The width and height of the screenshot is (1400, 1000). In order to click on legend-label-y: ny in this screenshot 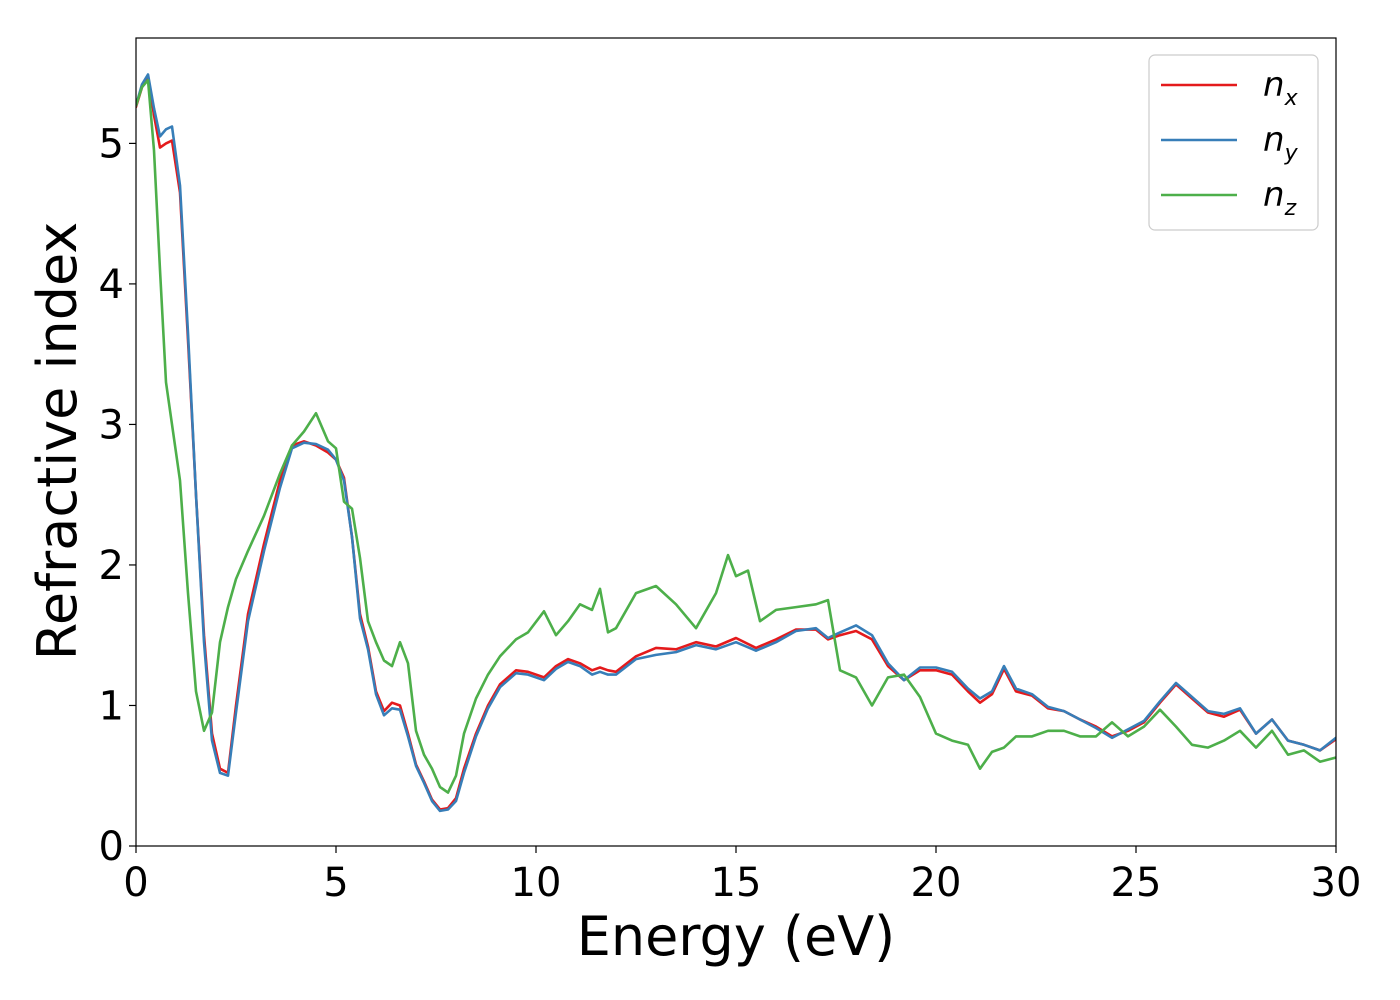, I will do `click(1281, 143)`.